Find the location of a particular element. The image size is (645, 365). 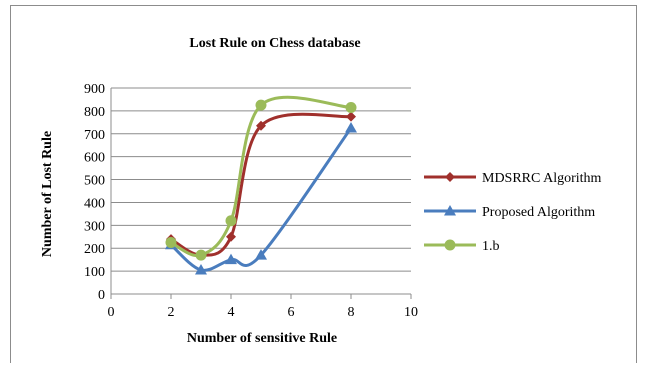

legend-label: Proposed Algorithm is located at coordinates (538, 212).